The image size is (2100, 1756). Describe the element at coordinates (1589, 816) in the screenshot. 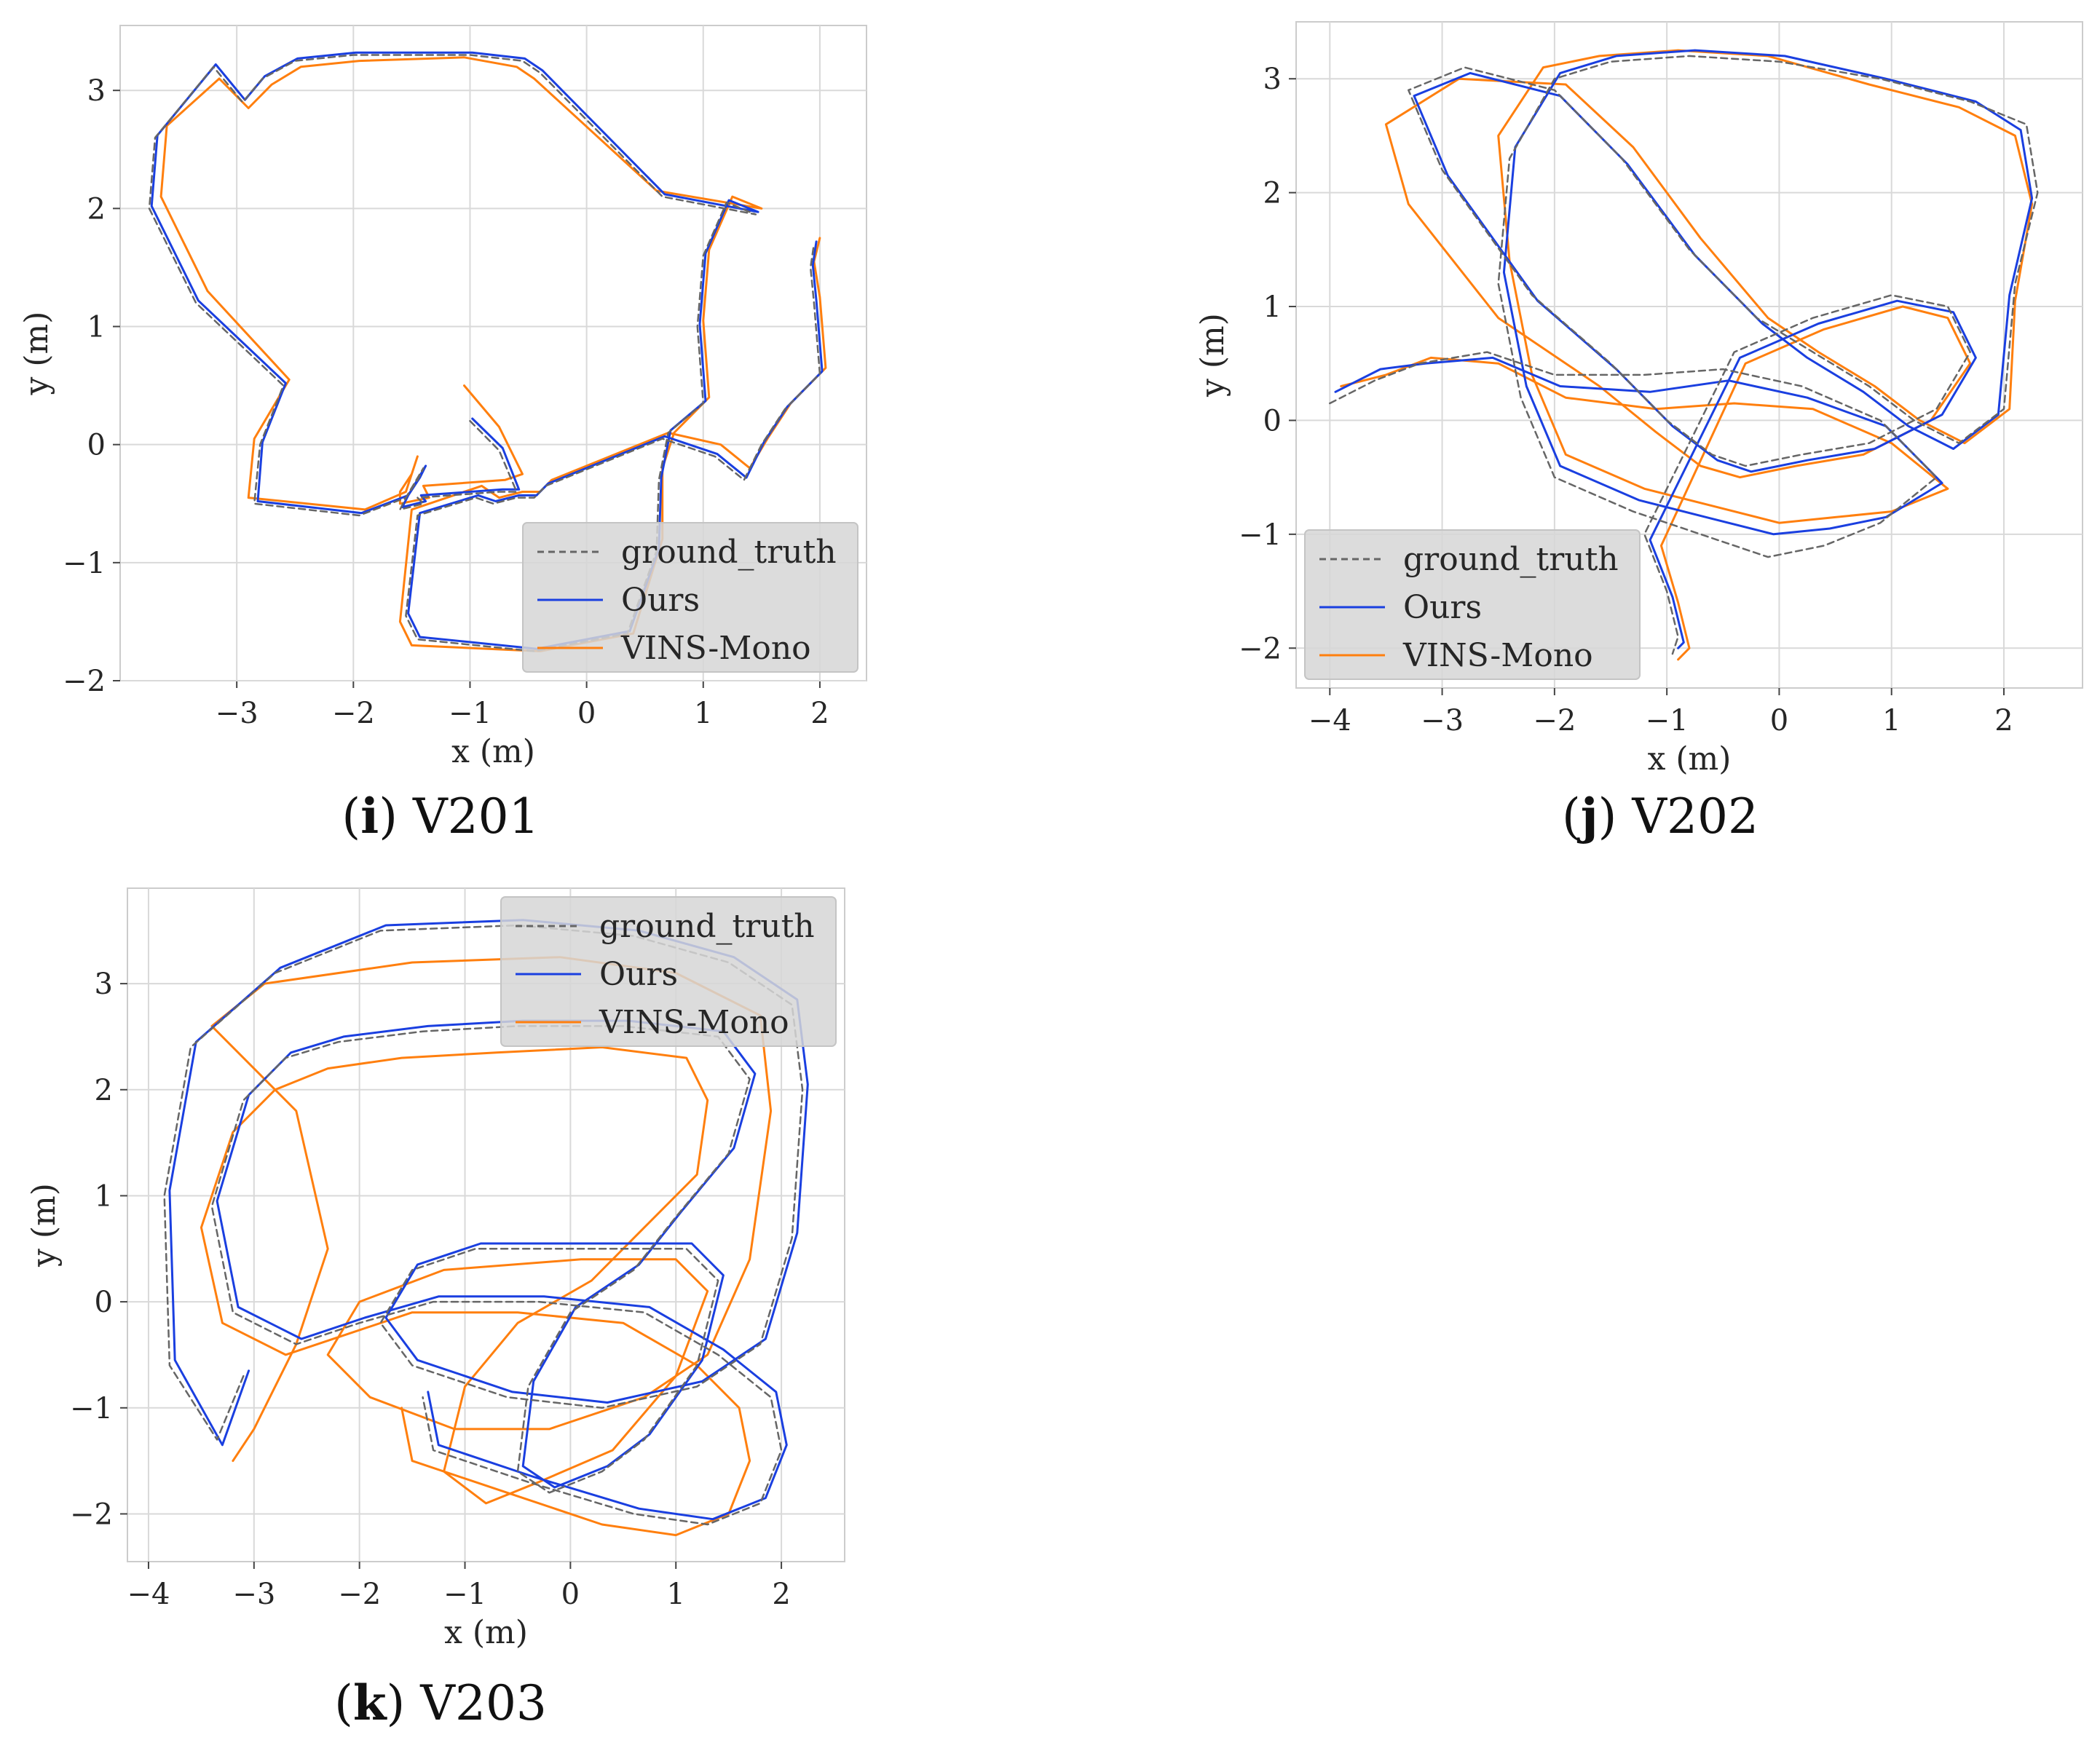

I see `caption-letter: j` at that location.